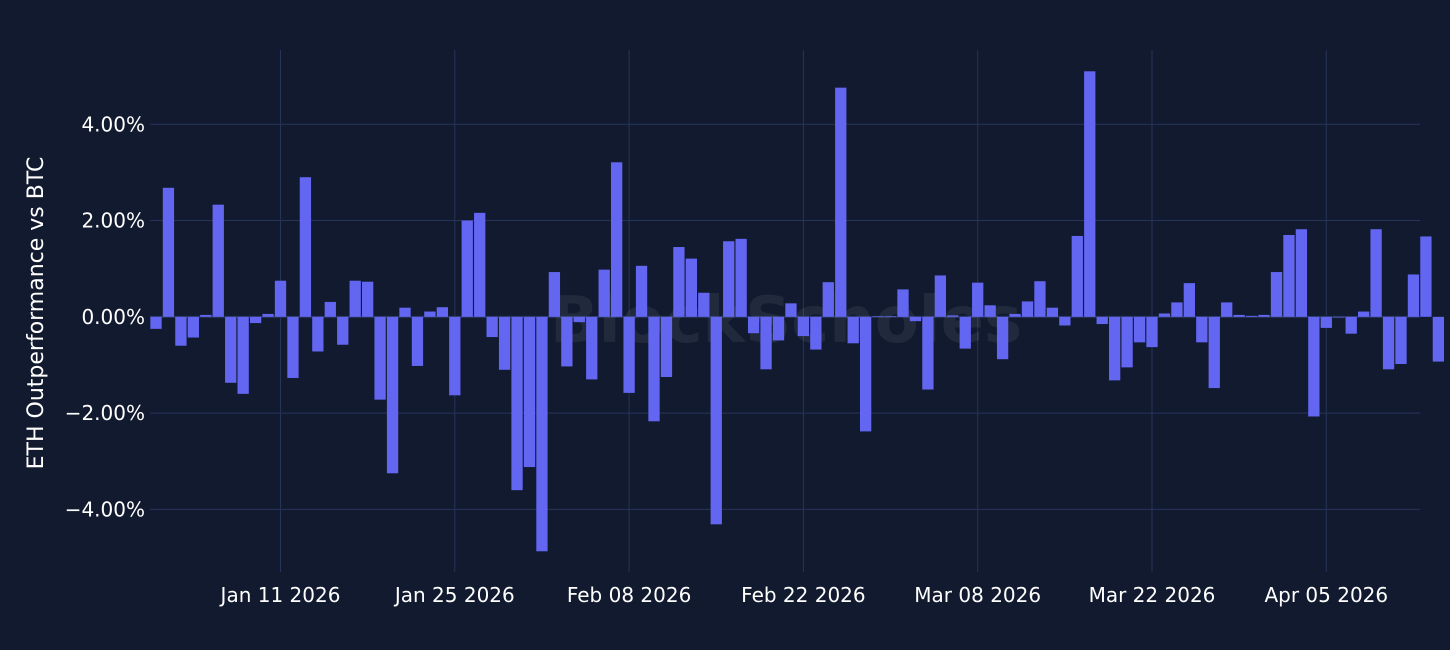 The width and height of the screenshot is (1450, 650). I want to click on y-tick-label: −4.00%, so click(105, 509).